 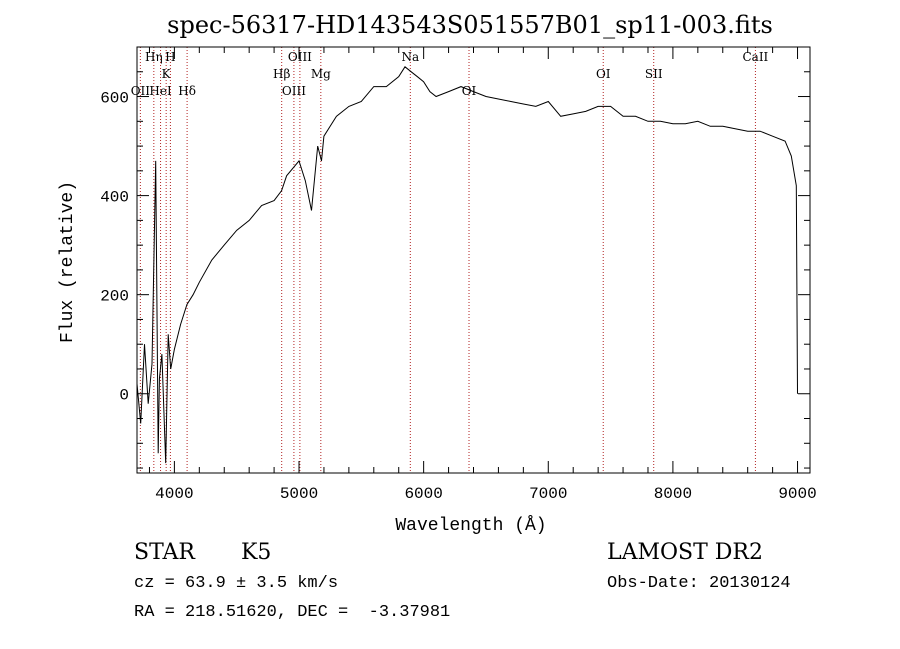 What do you see at coordinates (174, 494) in the screenshot?
I see `x-tick-label-0: 4000` at bounding box center [174, 494].